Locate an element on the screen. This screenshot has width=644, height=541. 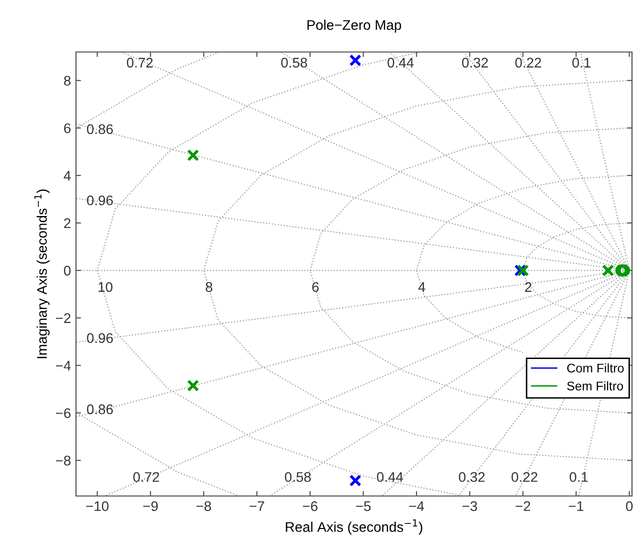
y-tick-label: −4 is located at coordinates (63, 365).